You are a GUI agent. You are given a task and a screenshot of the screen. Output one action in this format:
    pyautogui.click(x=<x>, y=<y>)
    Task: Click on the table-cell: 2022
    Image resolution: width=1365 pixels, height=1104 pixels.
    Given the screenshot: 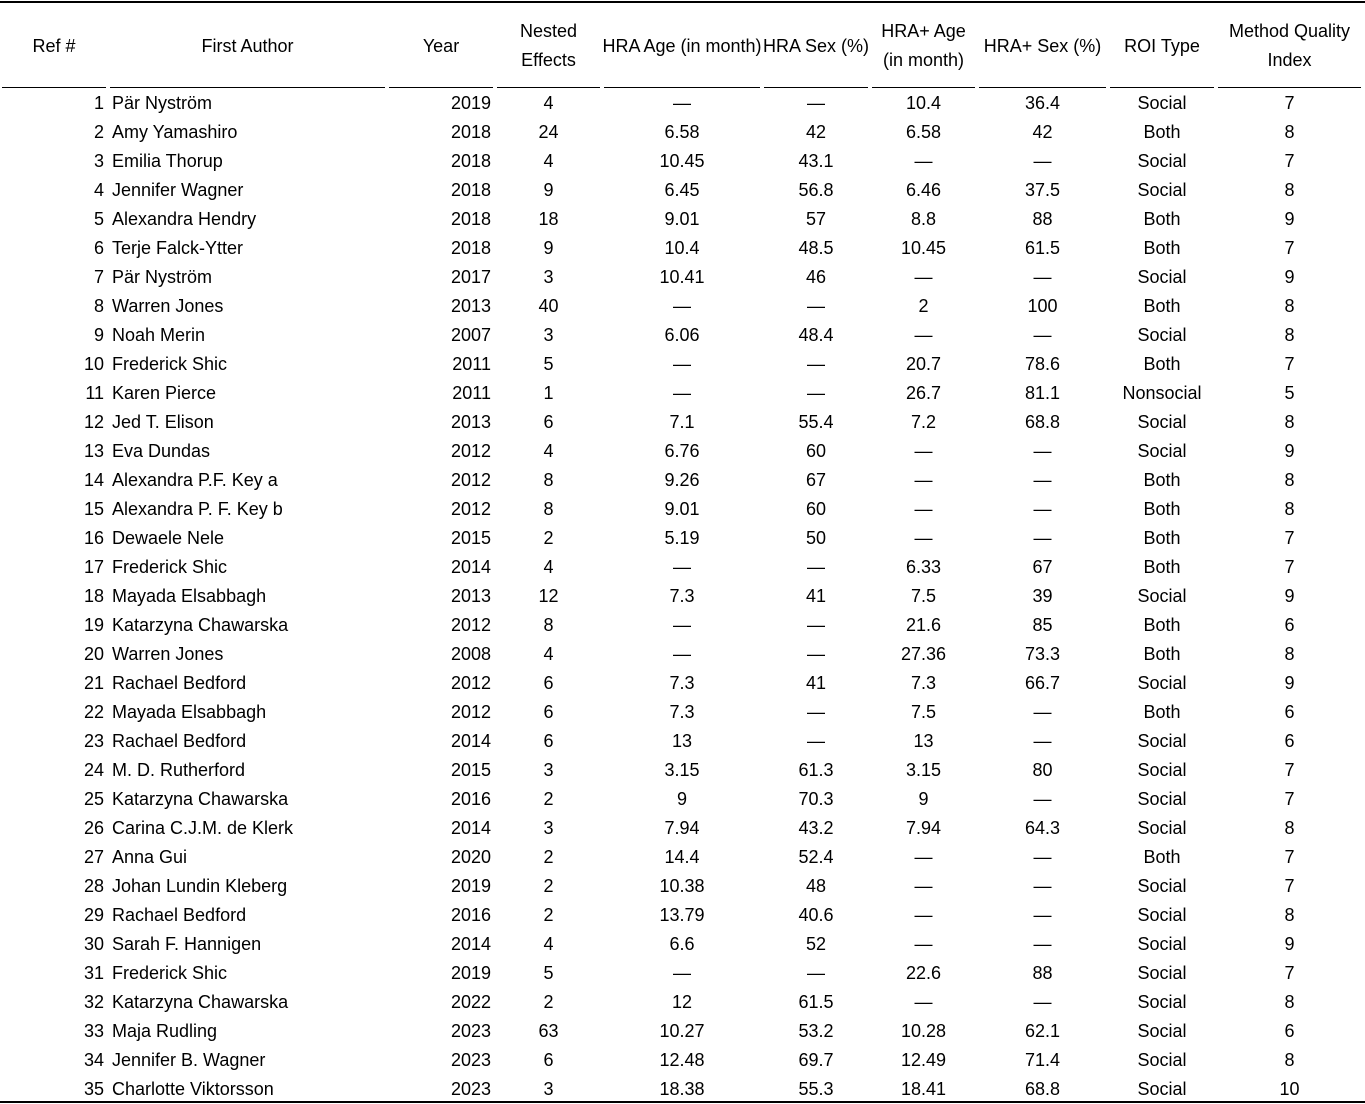 What is the action you would take?
    pyautogui.click(x=470, y=1002)
    